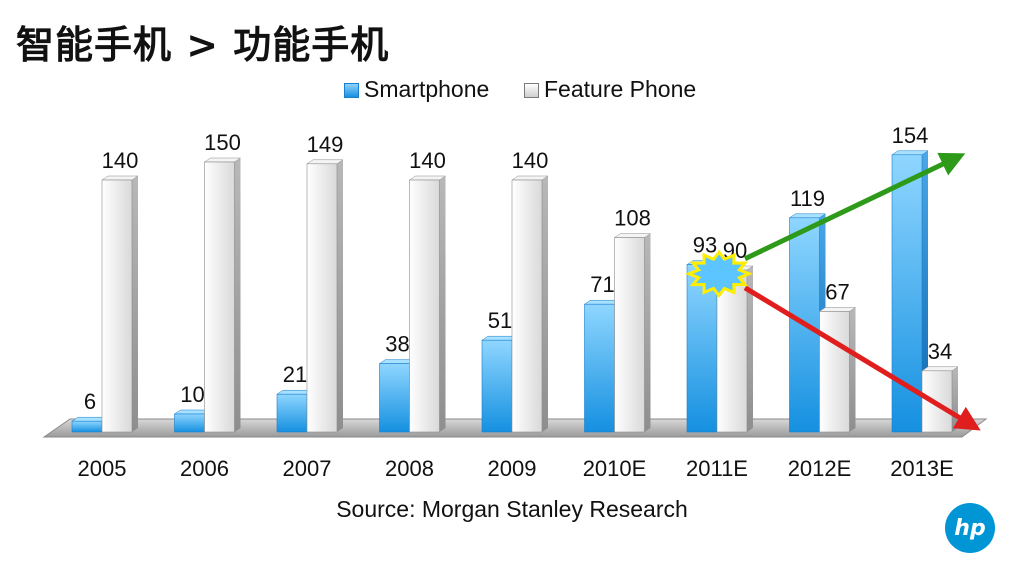 The image size is (1024, 576). I want to click on data-label-smartphone-2008: 38, so click(397, 344).